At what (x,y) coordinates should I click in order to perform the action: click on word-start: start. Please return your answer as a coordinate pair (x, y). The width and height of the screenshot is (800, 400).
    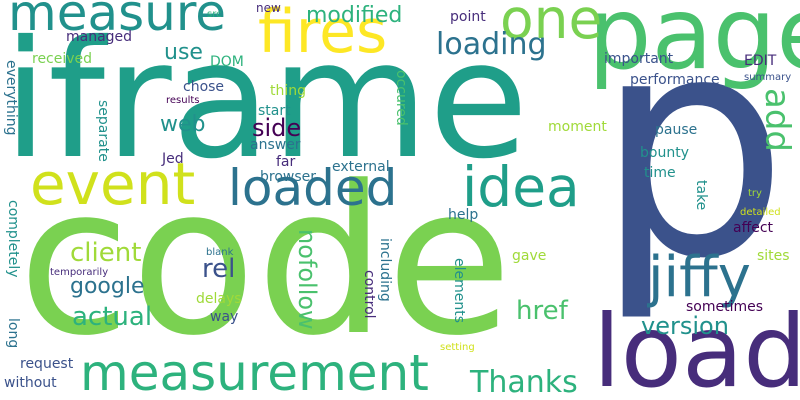
    Looking at the image, I should click on (274, 111).